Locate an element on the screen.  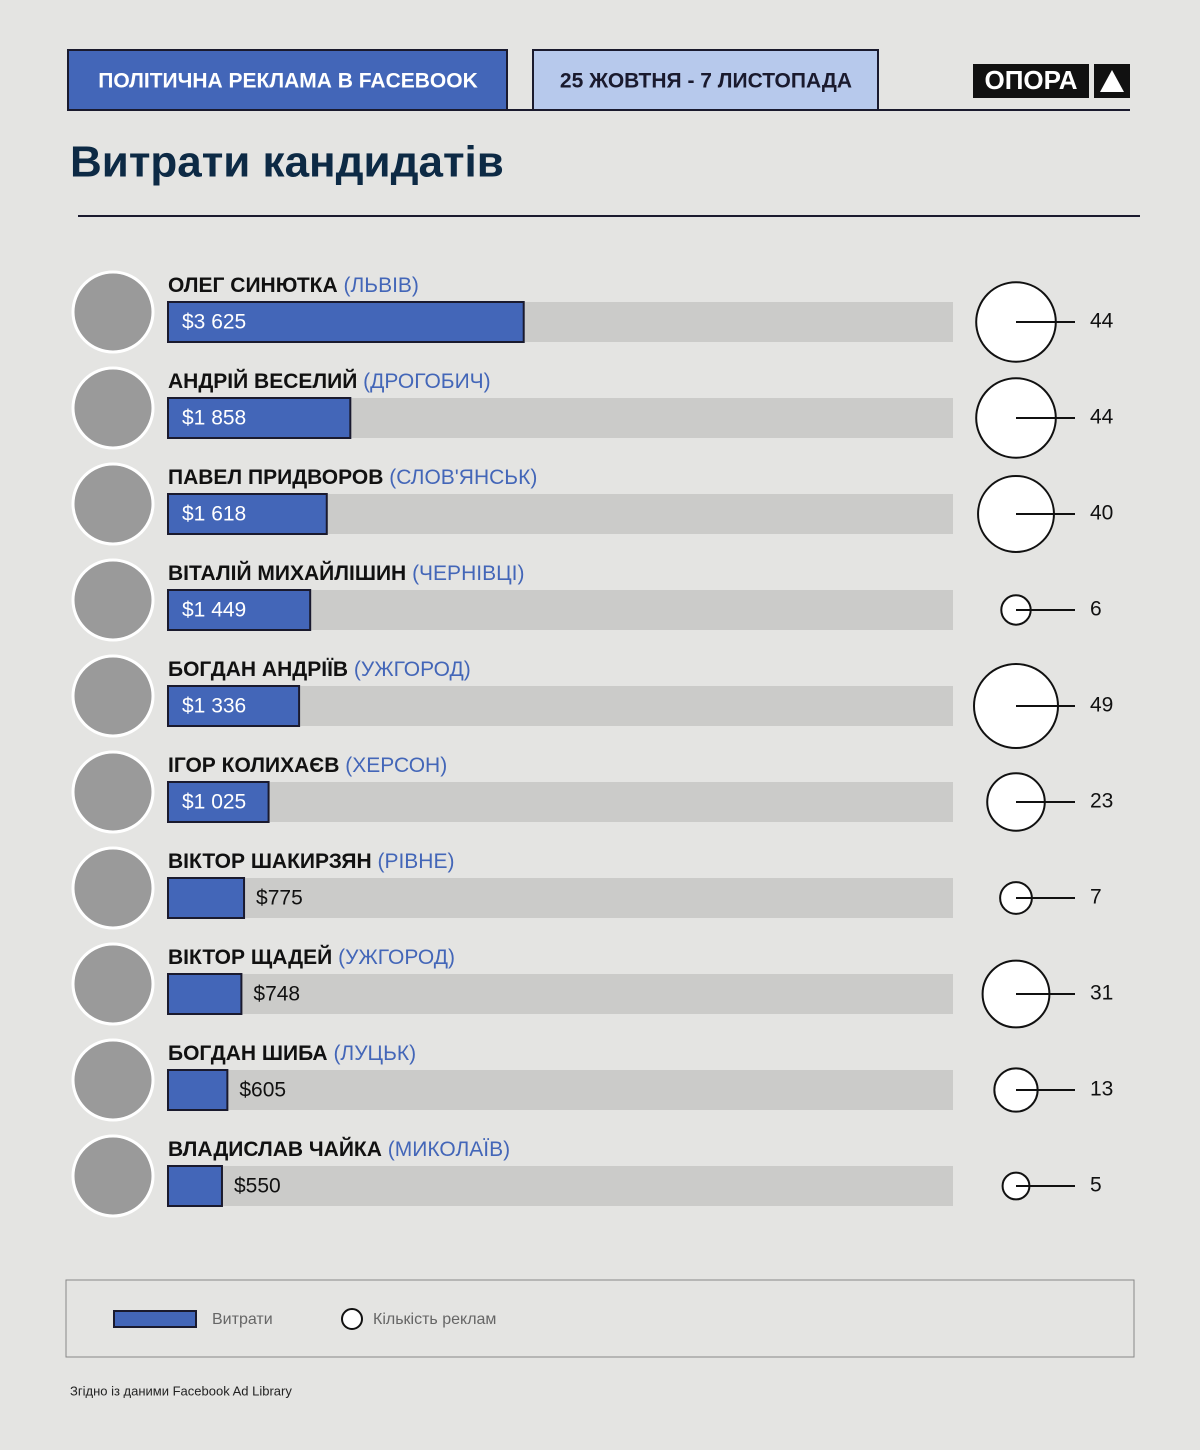
candidate-name: ІГОР КОЛИХАЄВ is located at coordinates (253, 765).